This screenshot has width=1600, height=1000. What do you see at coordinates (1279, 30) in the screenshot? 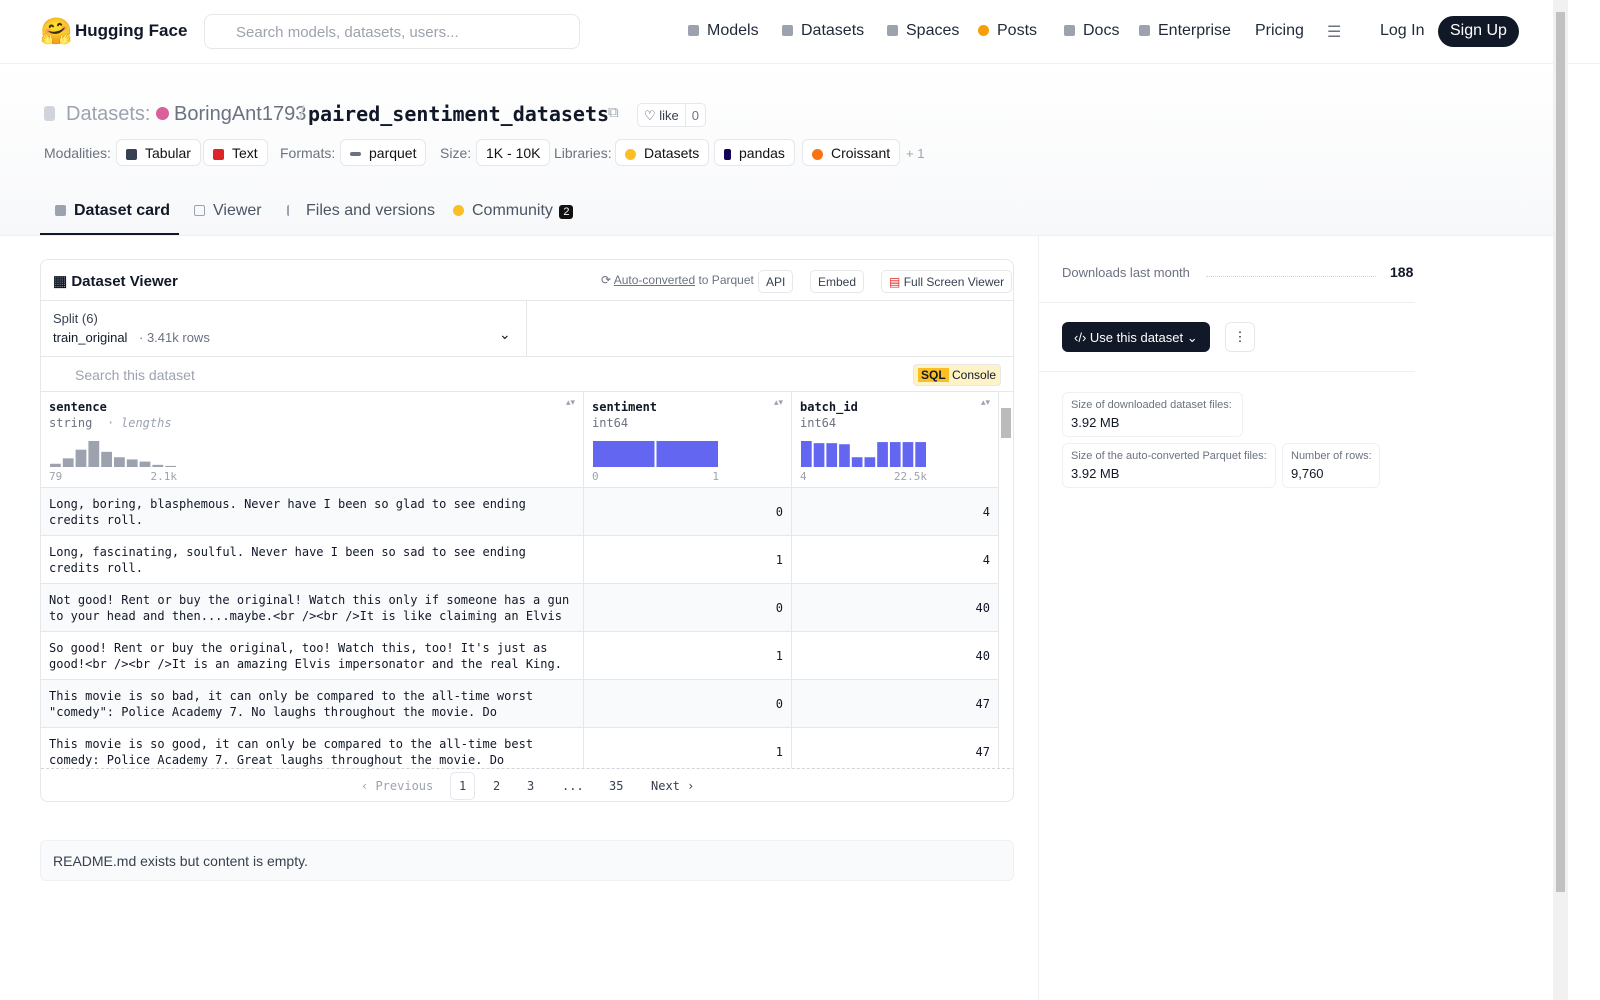
I see `nav-link: Pricing` at bounding box center [1279, 30].